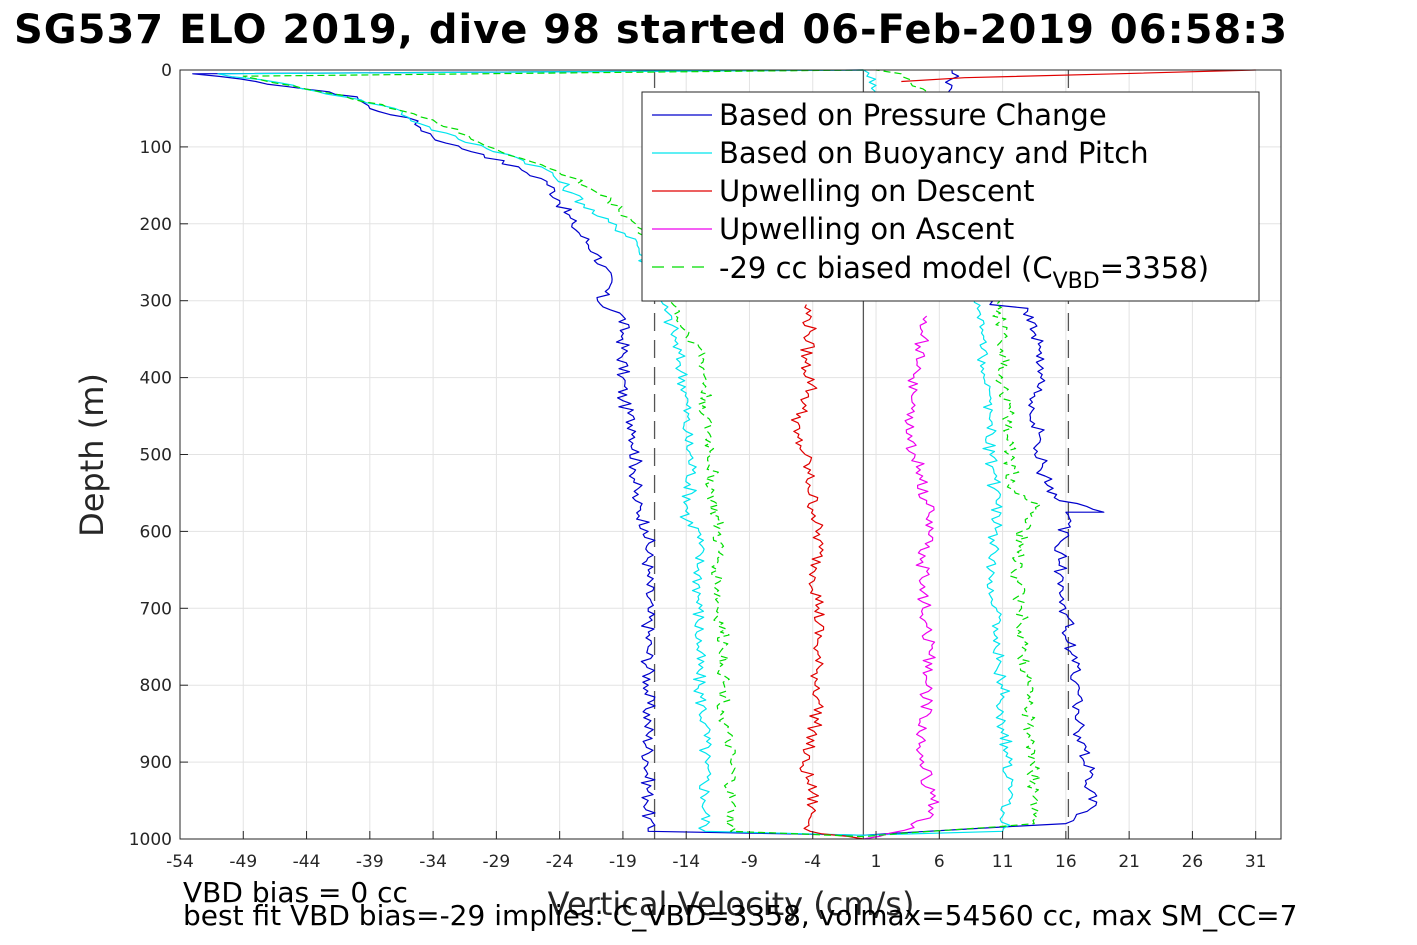 The height and width of the screenshot is (945, 1417). Describe the element at coordinates (156, 532) in the screenshot. I see `y-tick-label: 600` at that location.